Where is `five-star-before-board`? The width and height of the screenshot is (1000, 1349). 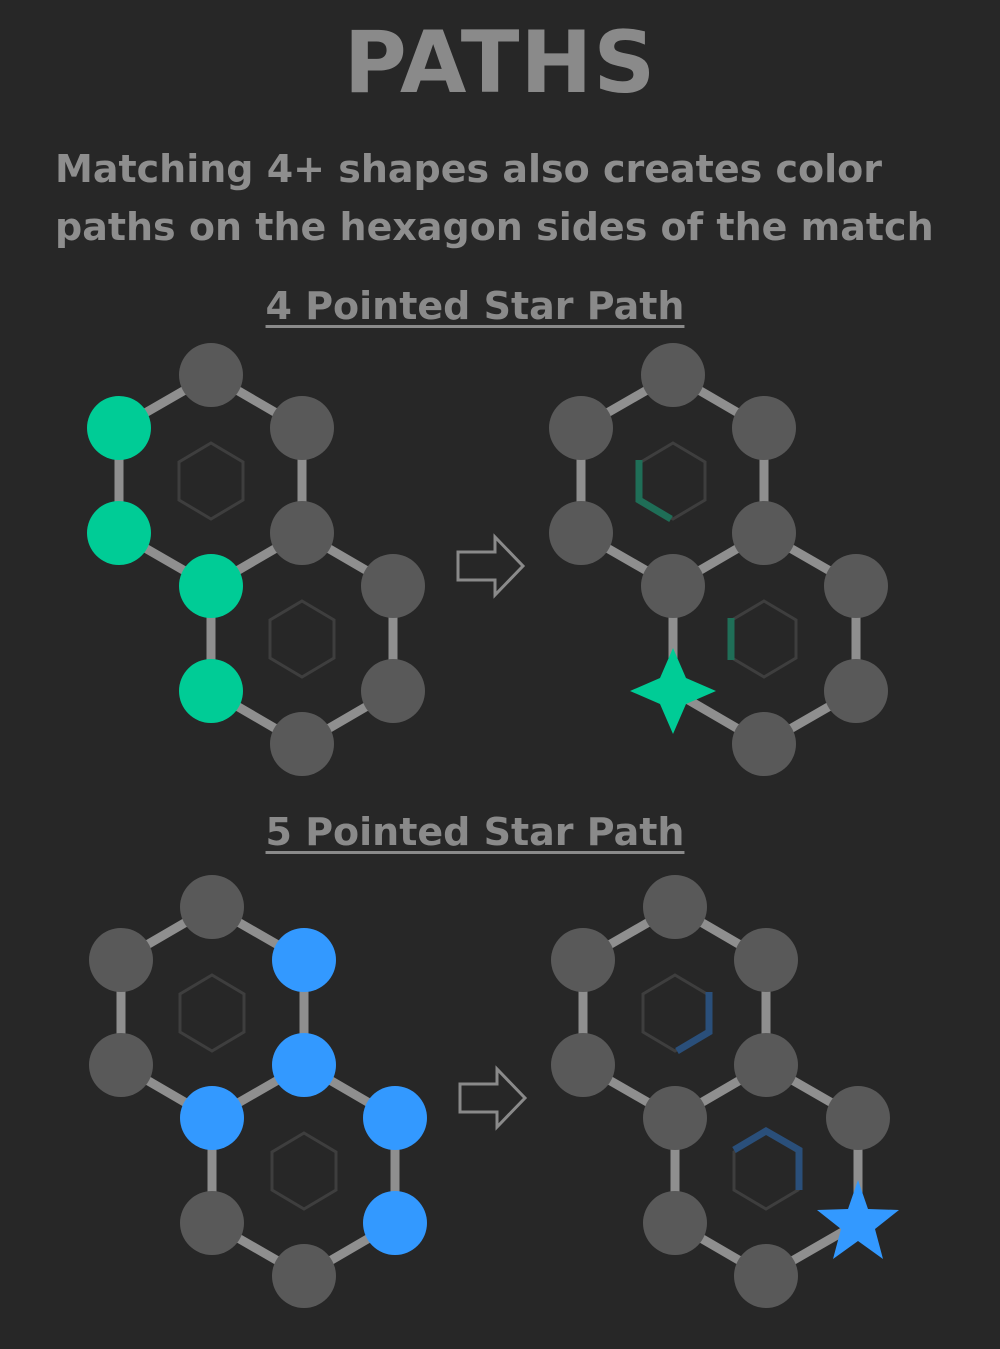 five-star-before-board is located at coordinates (258, 1091).